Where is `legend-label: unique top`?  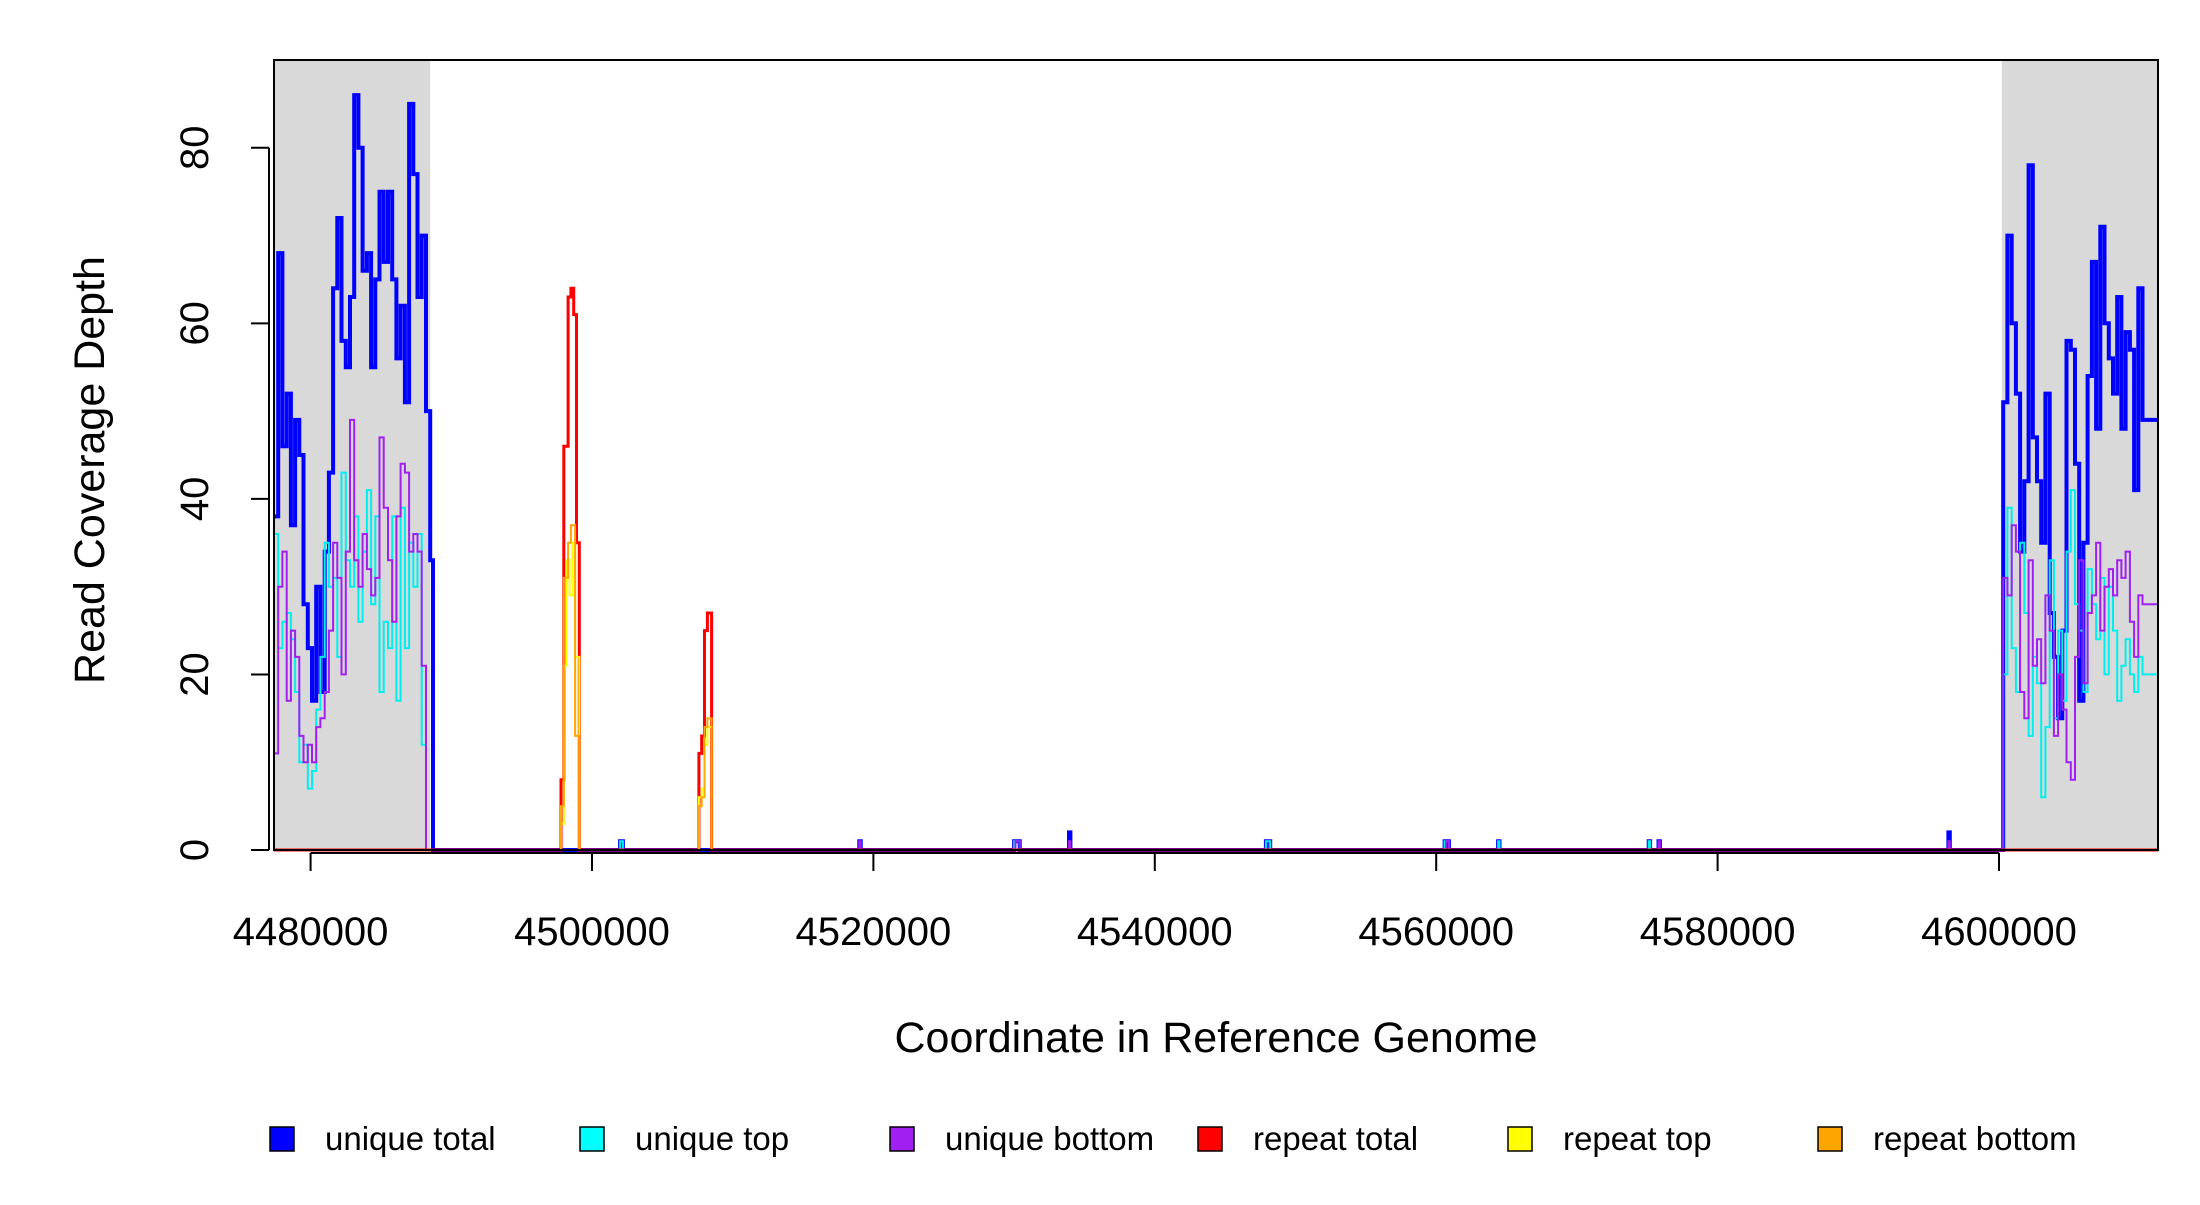 legend-label: unique top is located at coordinates (712, 1138).